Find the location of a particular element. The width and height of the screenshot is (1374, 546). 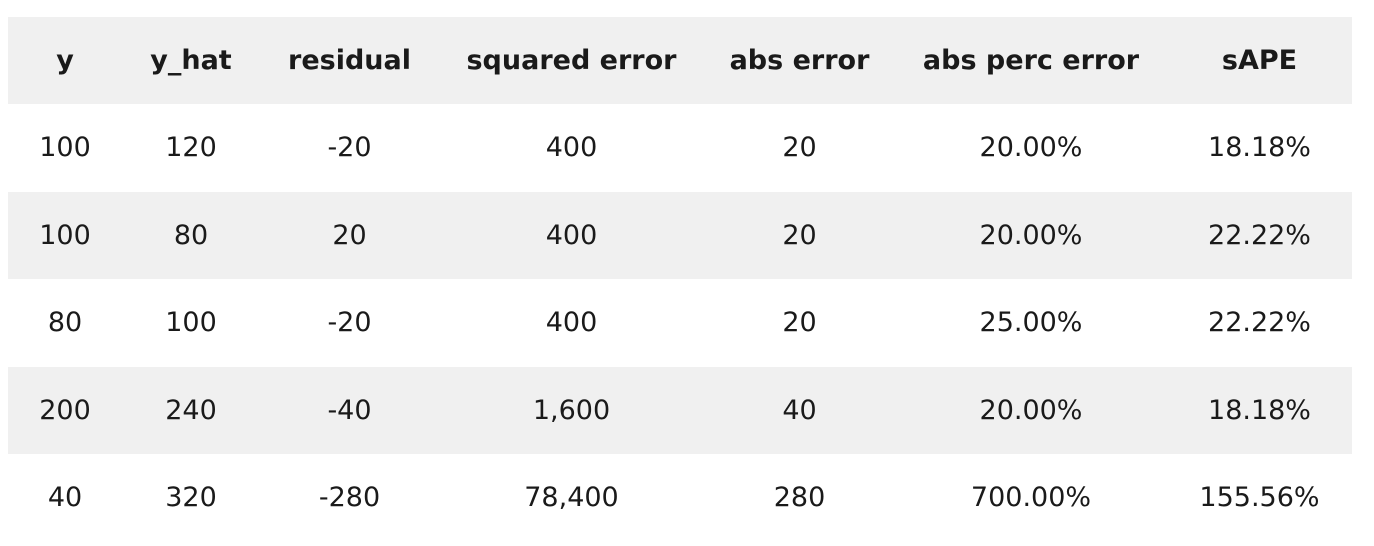

header-y-hat: y_hat is located at coordinates (191, 60).